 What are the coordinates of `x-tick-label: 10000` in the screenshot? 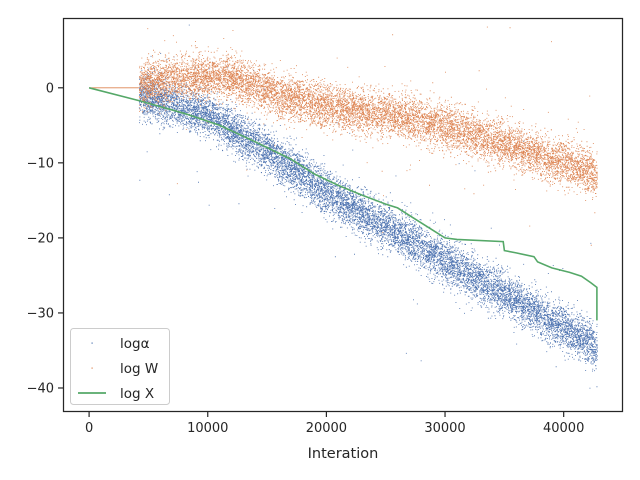 It's located at (207, 428).